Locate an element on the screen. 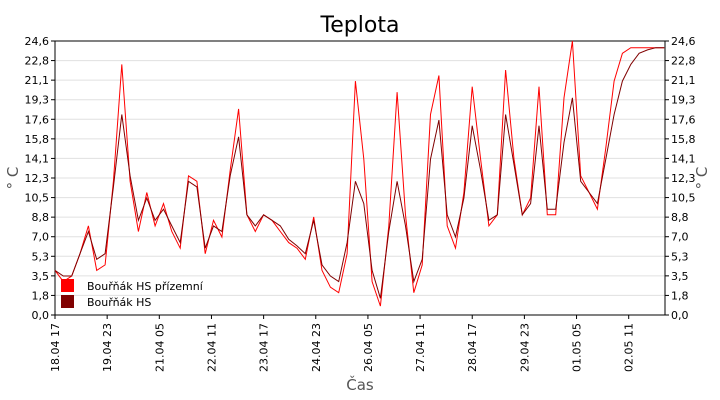  y-tick-label-left: 19,3 is located at coordinates (37, 100).